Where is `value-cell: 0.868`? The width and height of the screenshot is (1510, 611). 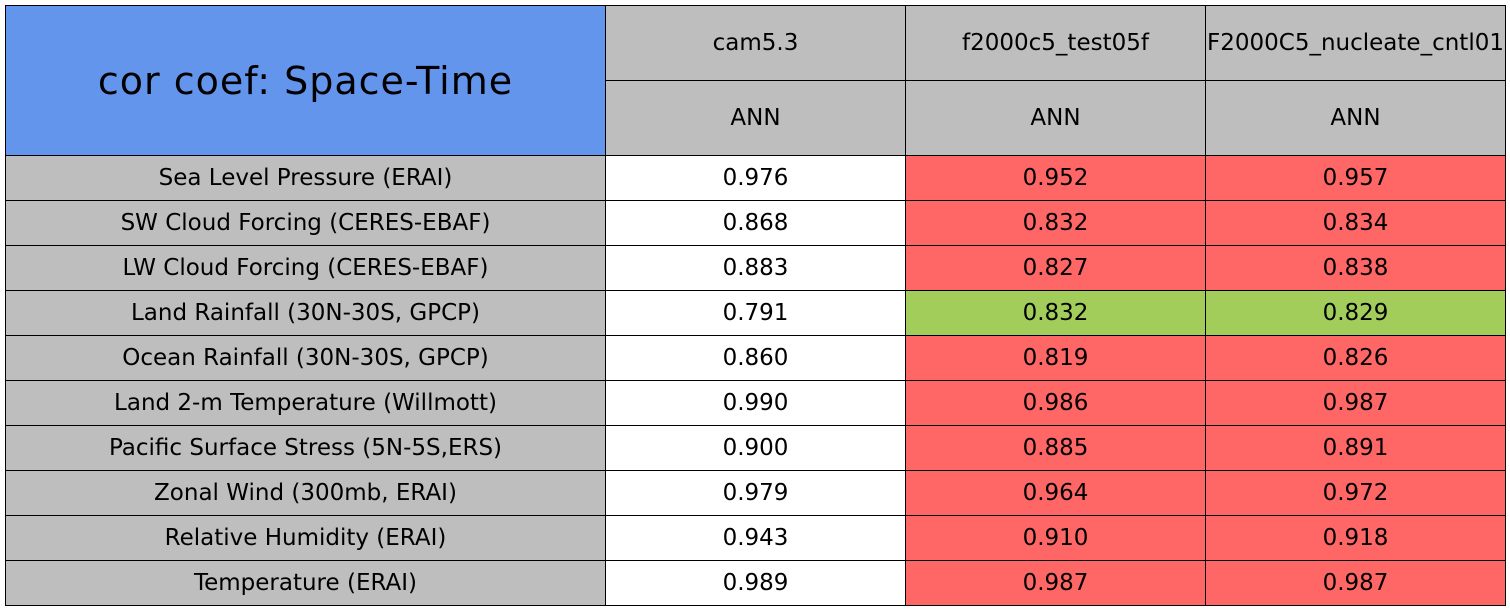
value-cell: 0.868 is located at coordinates (755, 223).